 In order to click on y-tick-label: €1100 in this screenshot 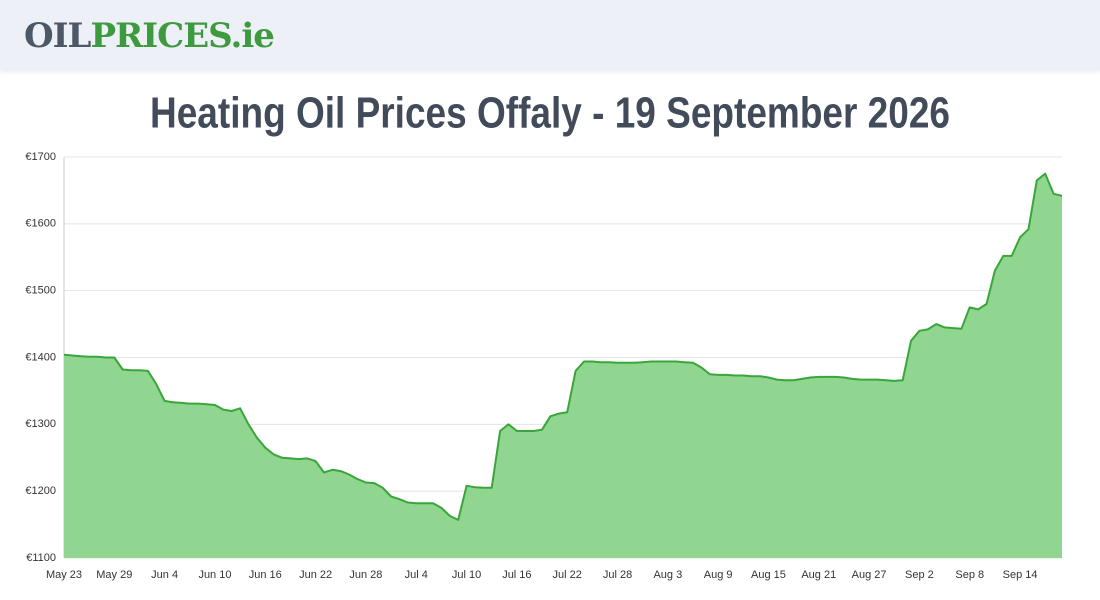, I will do `click(41, 558)`.